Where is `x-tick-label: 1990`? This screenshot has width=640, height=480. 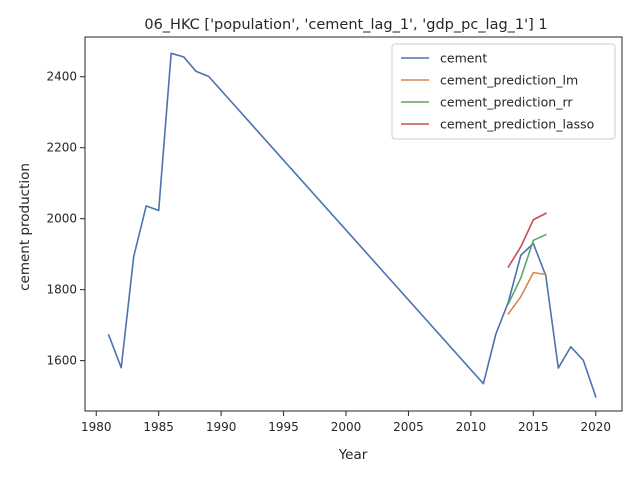
x-tick-label: 1990 is located at coordinates (221, 427).